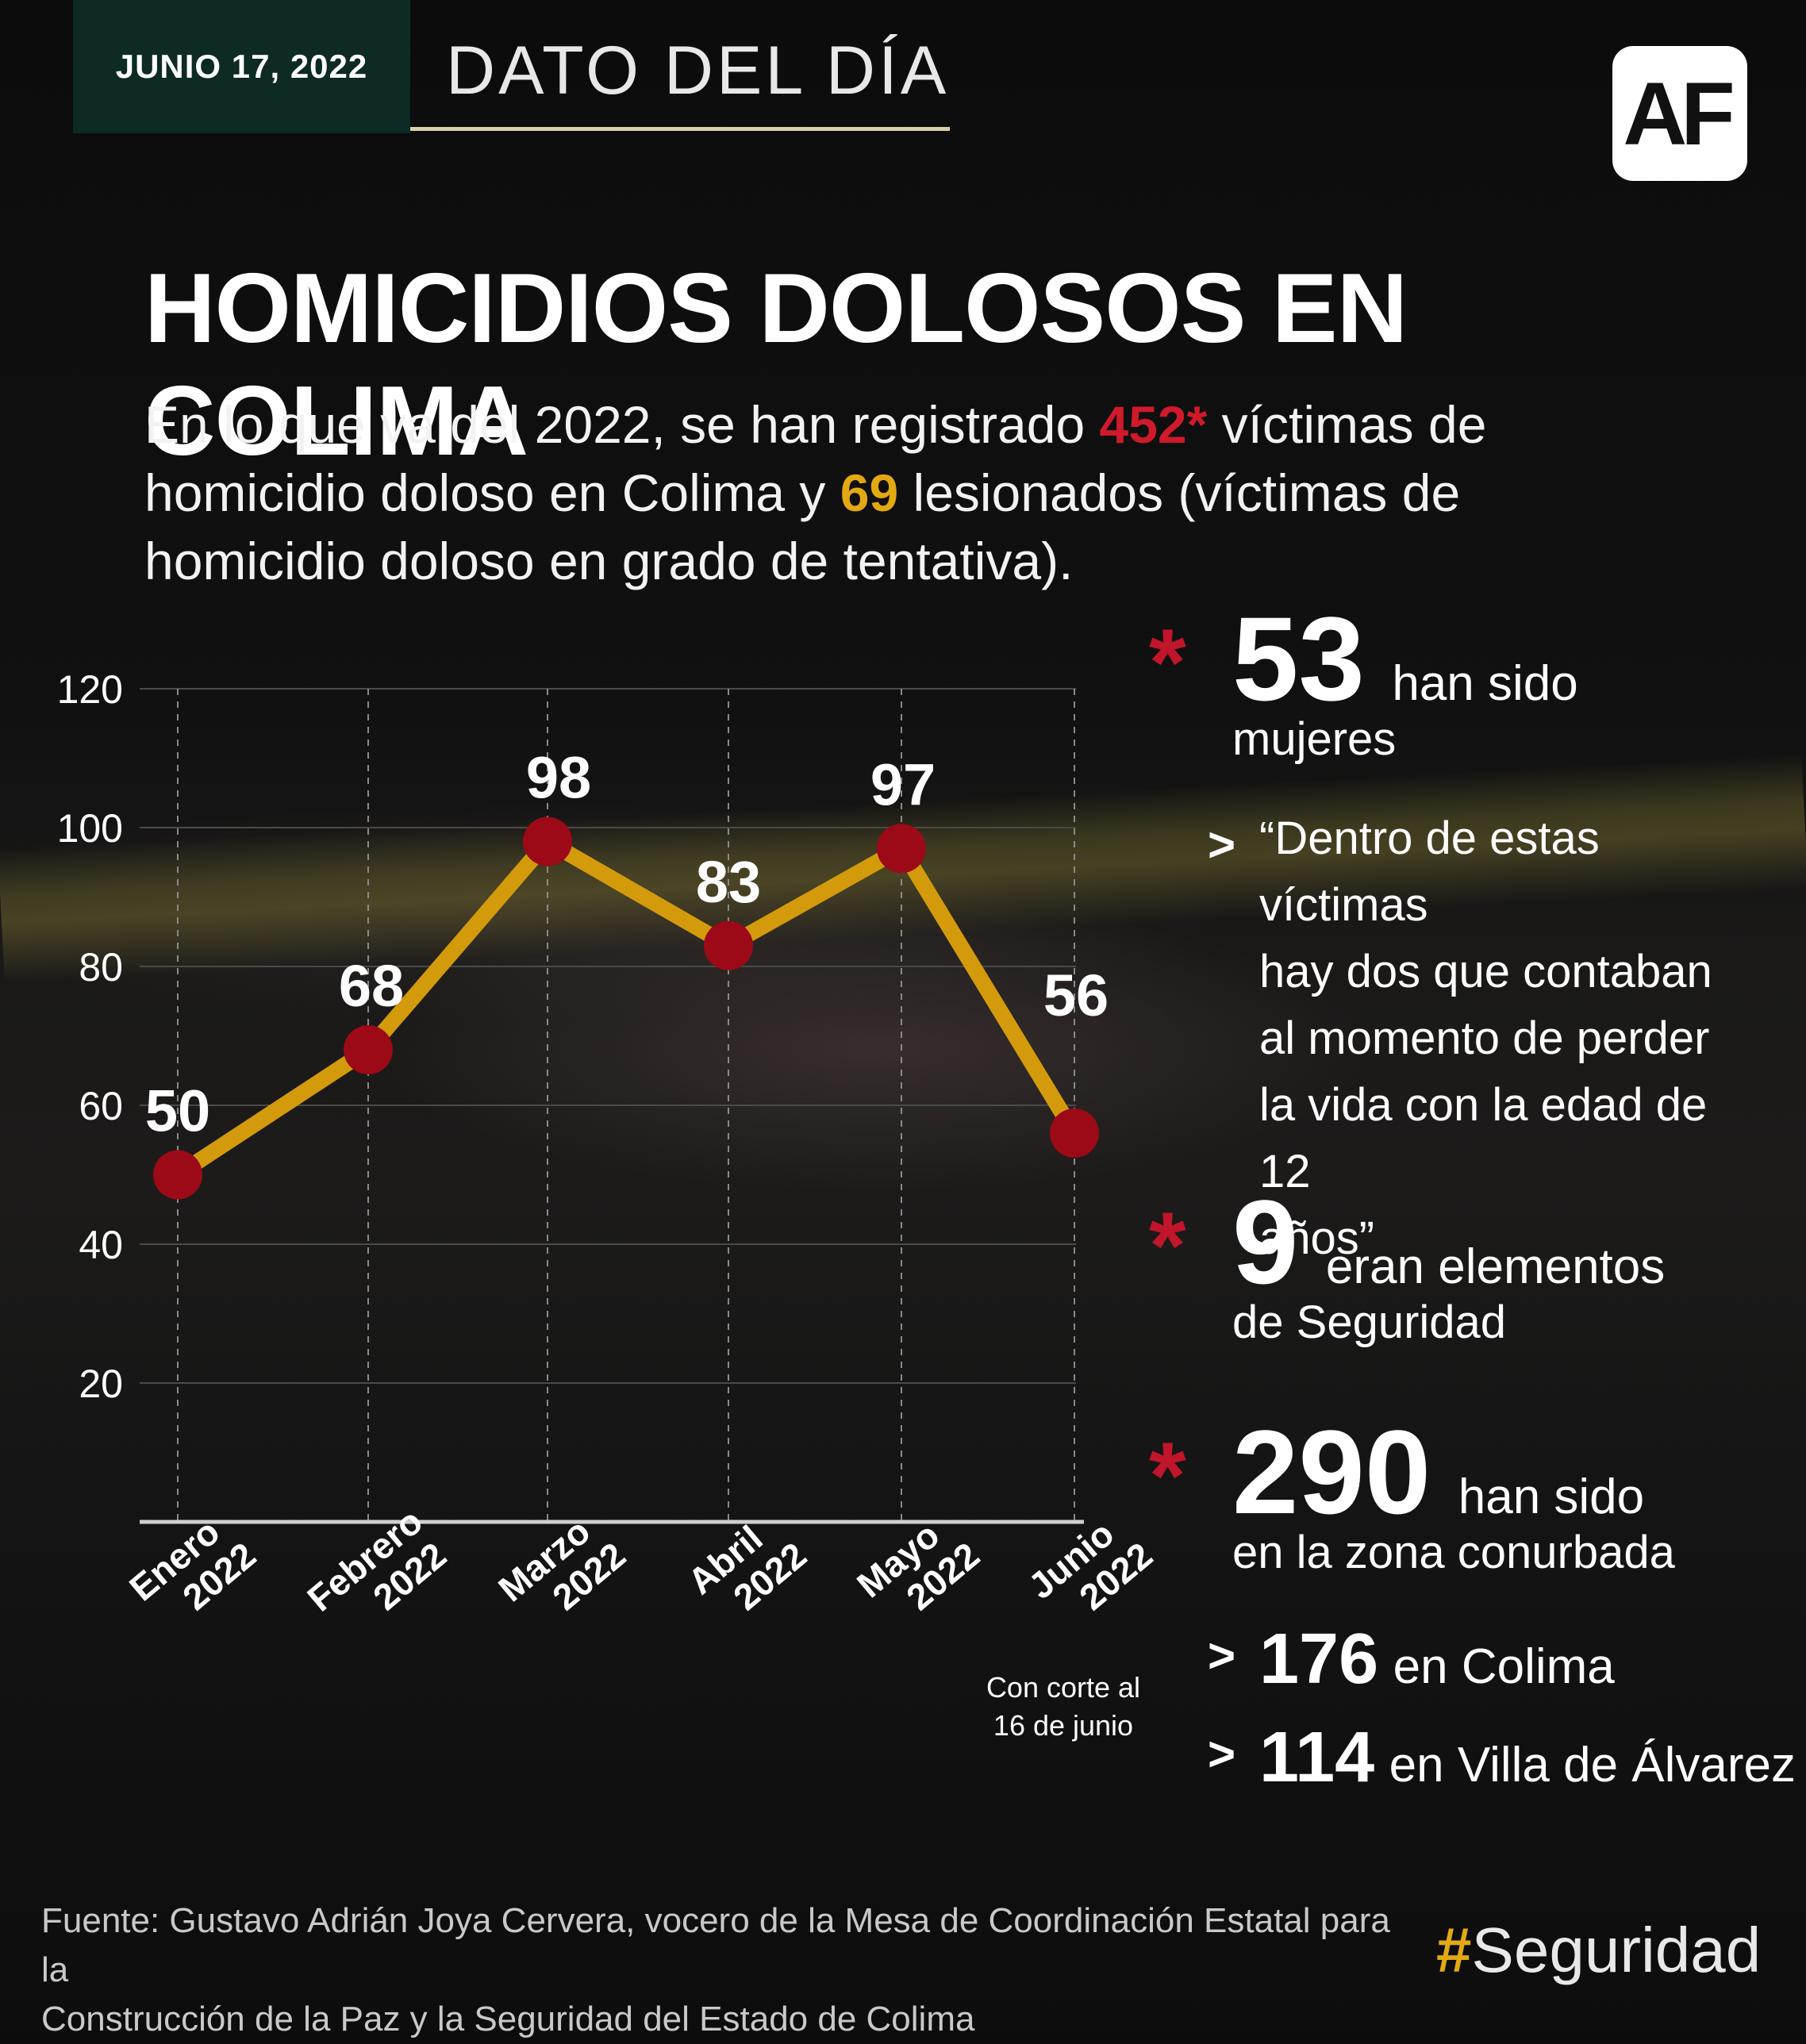 This screenshot has height=2044, width=1806. Describe the element at coordinates (680, 129) in the screenshot. I see `header-underline` at that location.